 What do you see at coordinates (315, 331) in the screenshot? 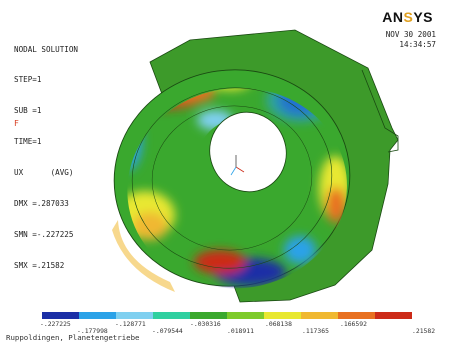
I see `legend-value: .117365` at bounding box center [315, 331].